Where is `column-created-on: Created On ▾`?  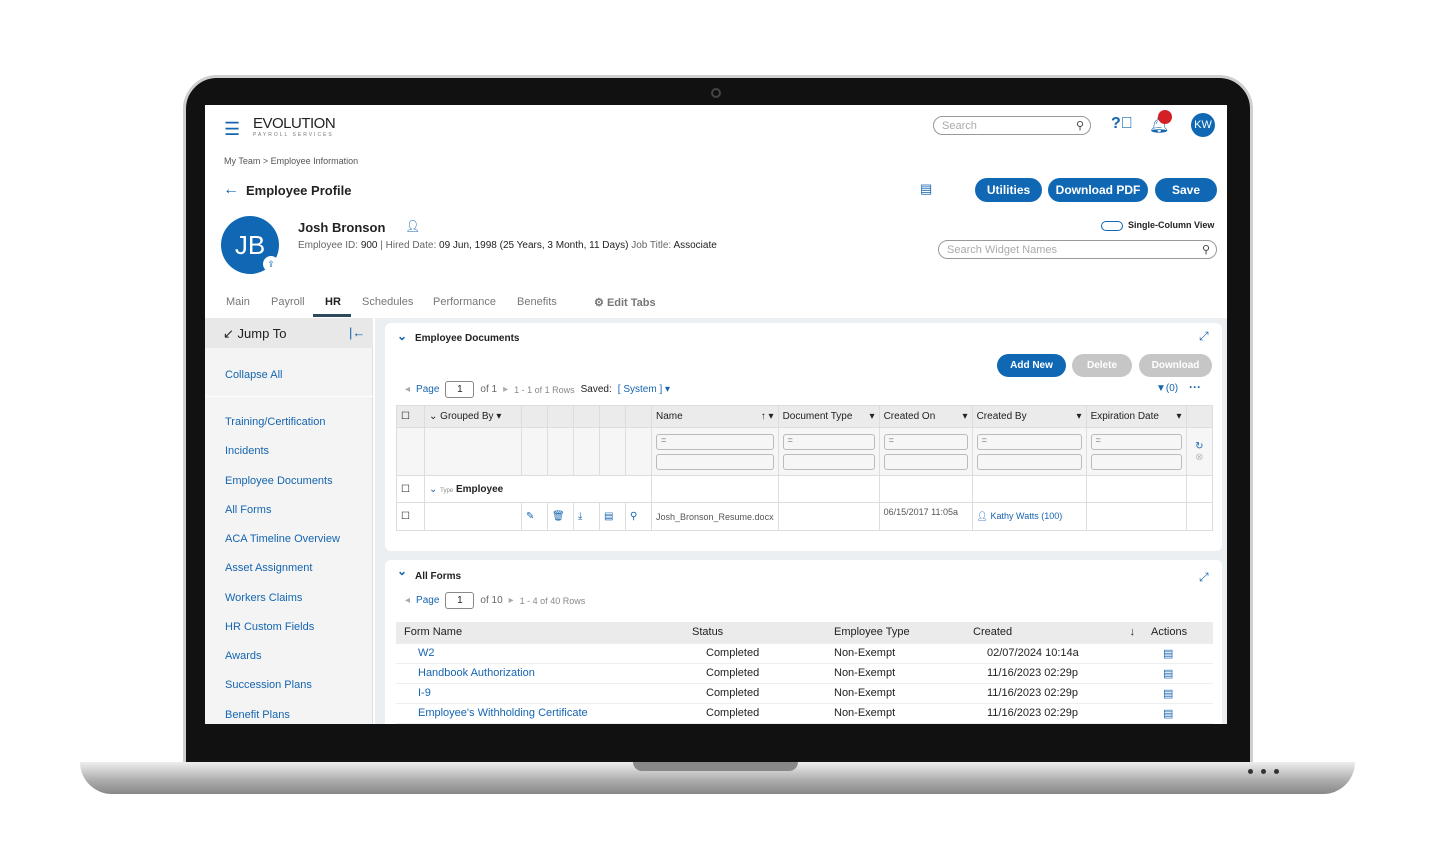 column-created-on: Created On ▾ is located at coordinates (925, 416).